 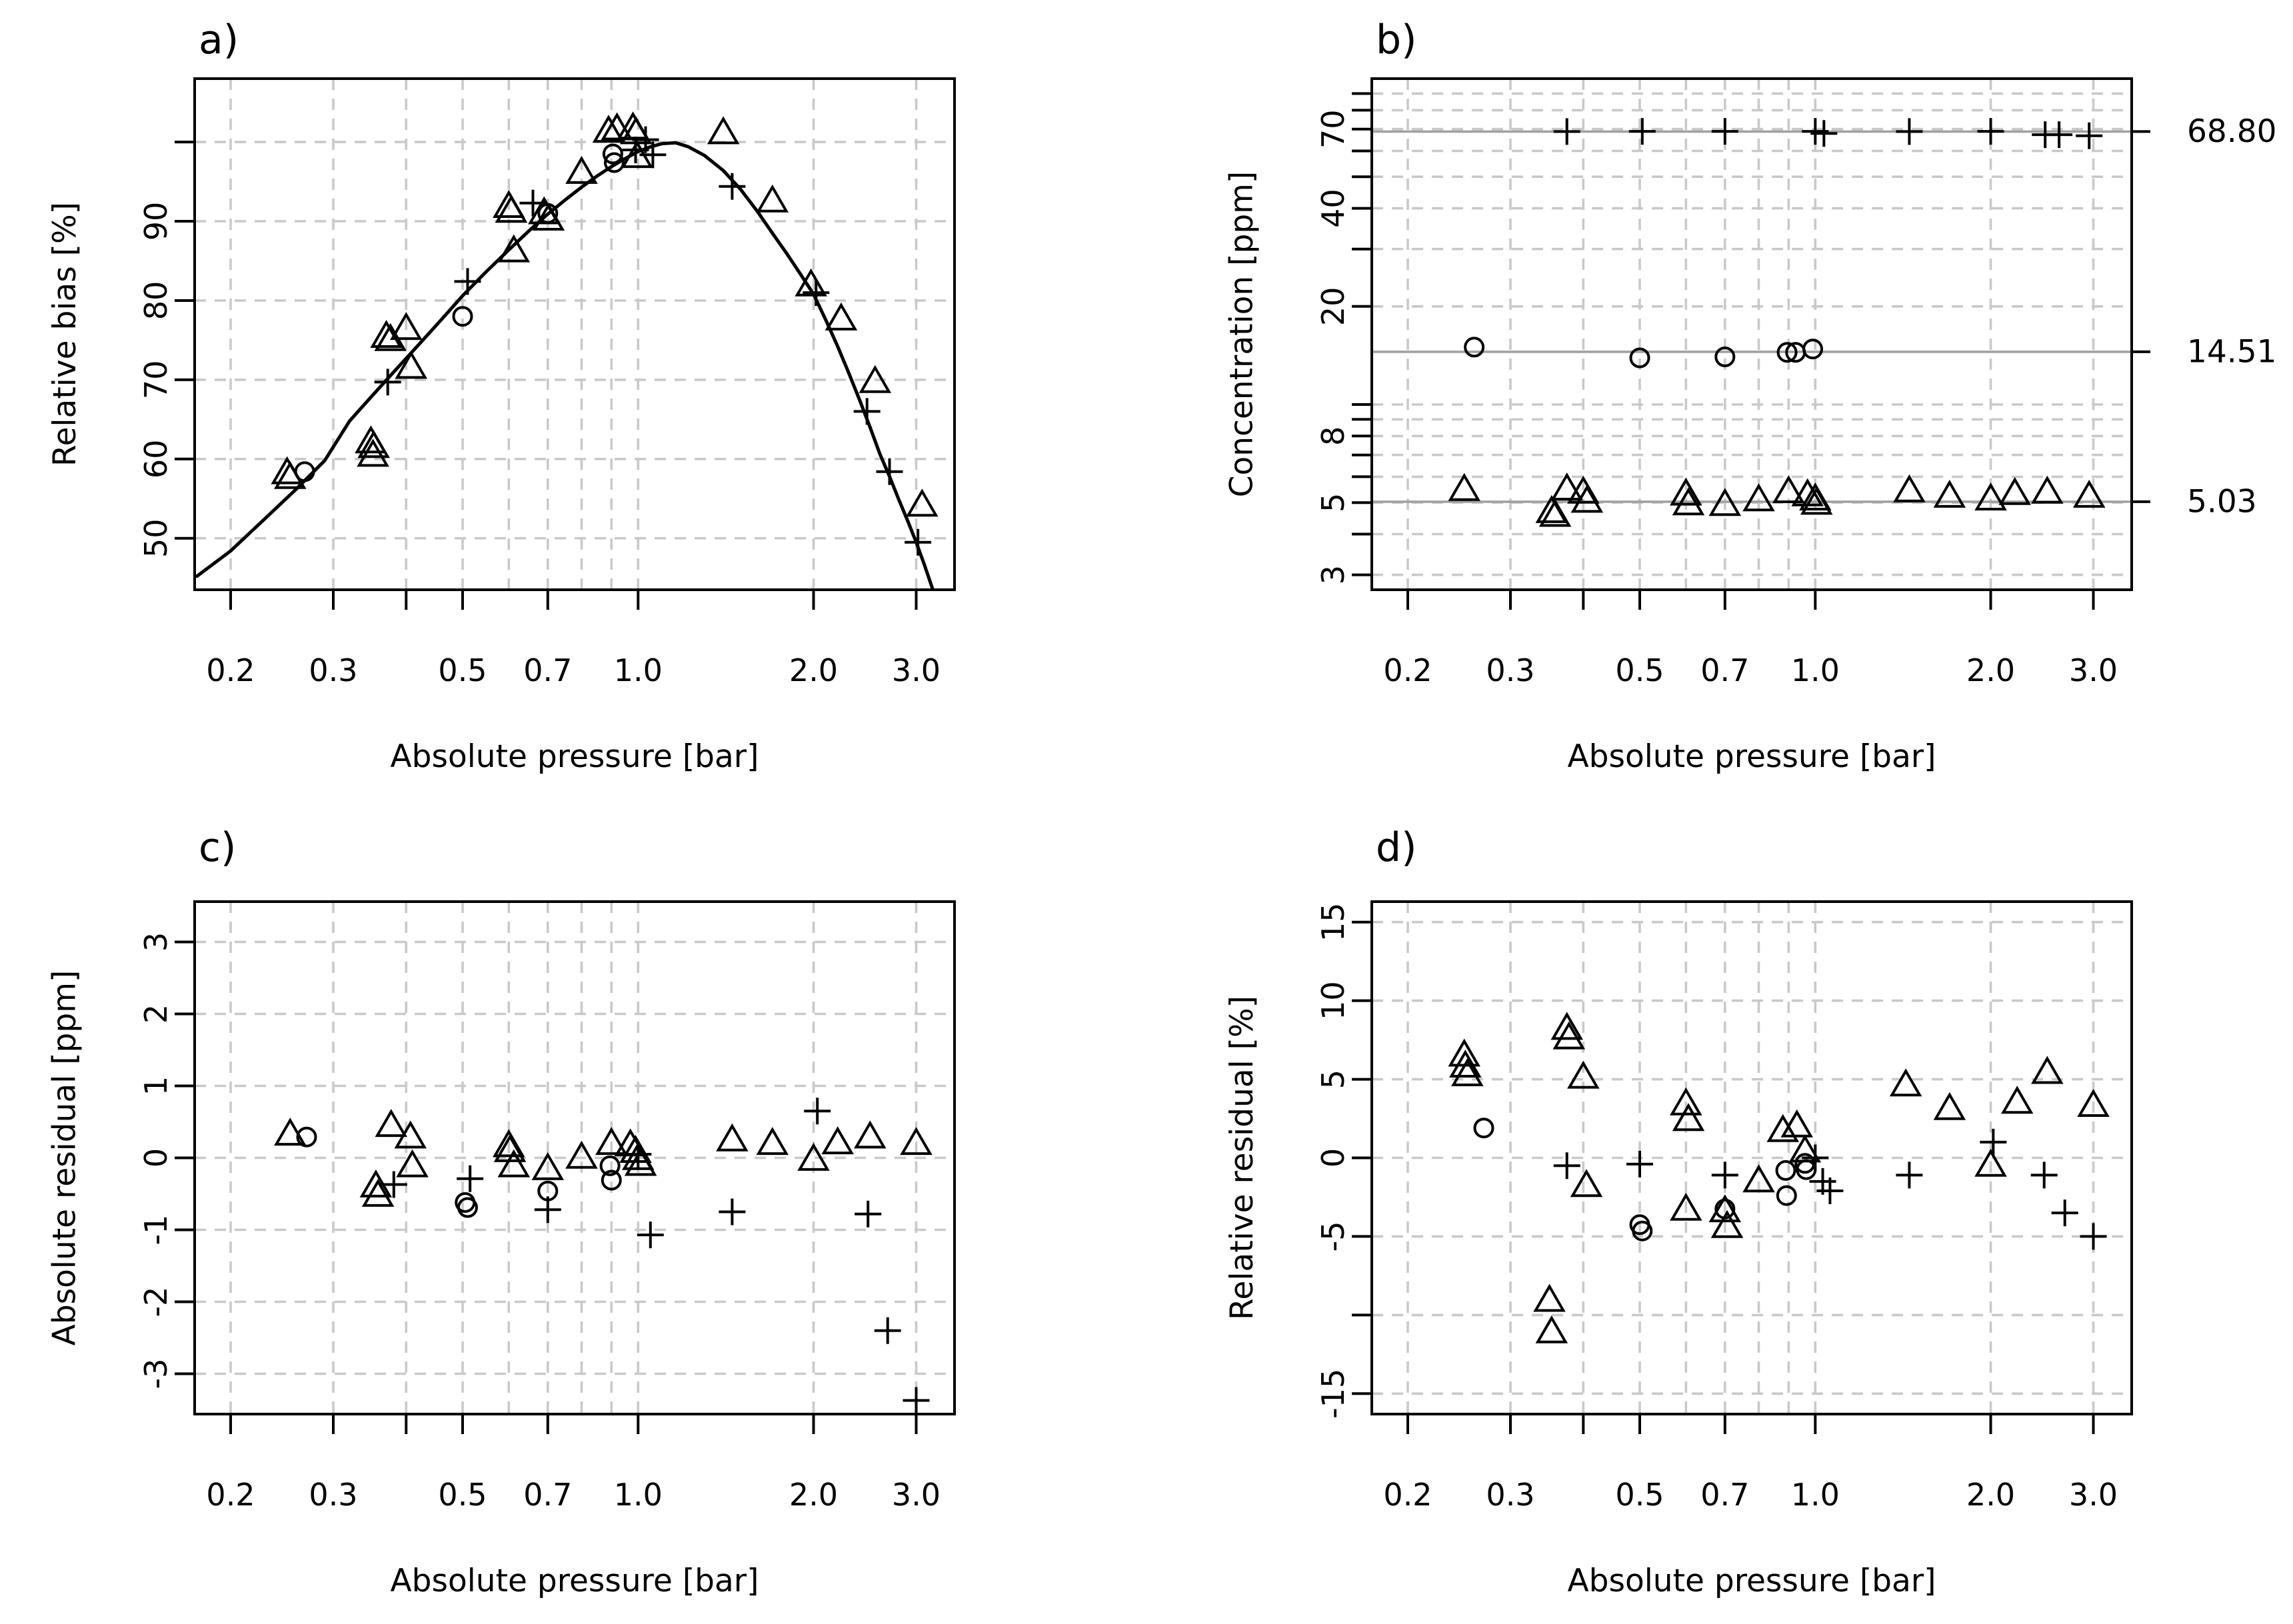 I want to click on reference-lines: 68.80 14.51 5.03, so click(x=1824, y=316).